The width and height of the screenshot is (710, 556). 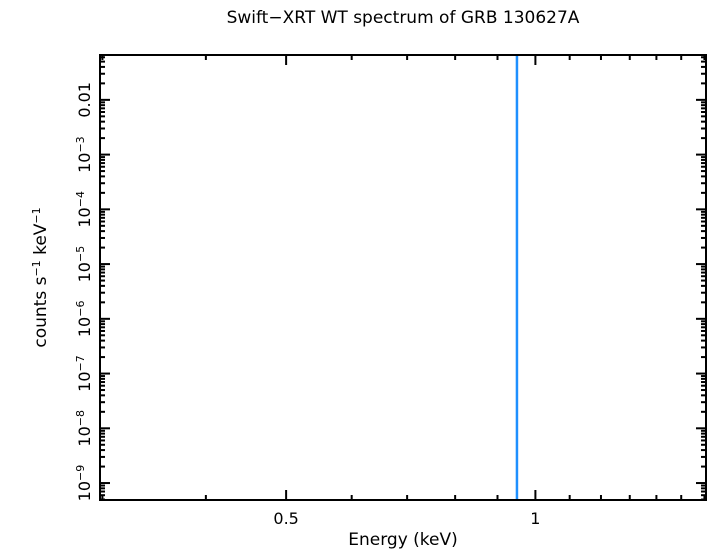 What do you see at coordinates (84, 373) in the screenshot?
I see `y-tick-label: 10−7` at bounding box center [84, 373].